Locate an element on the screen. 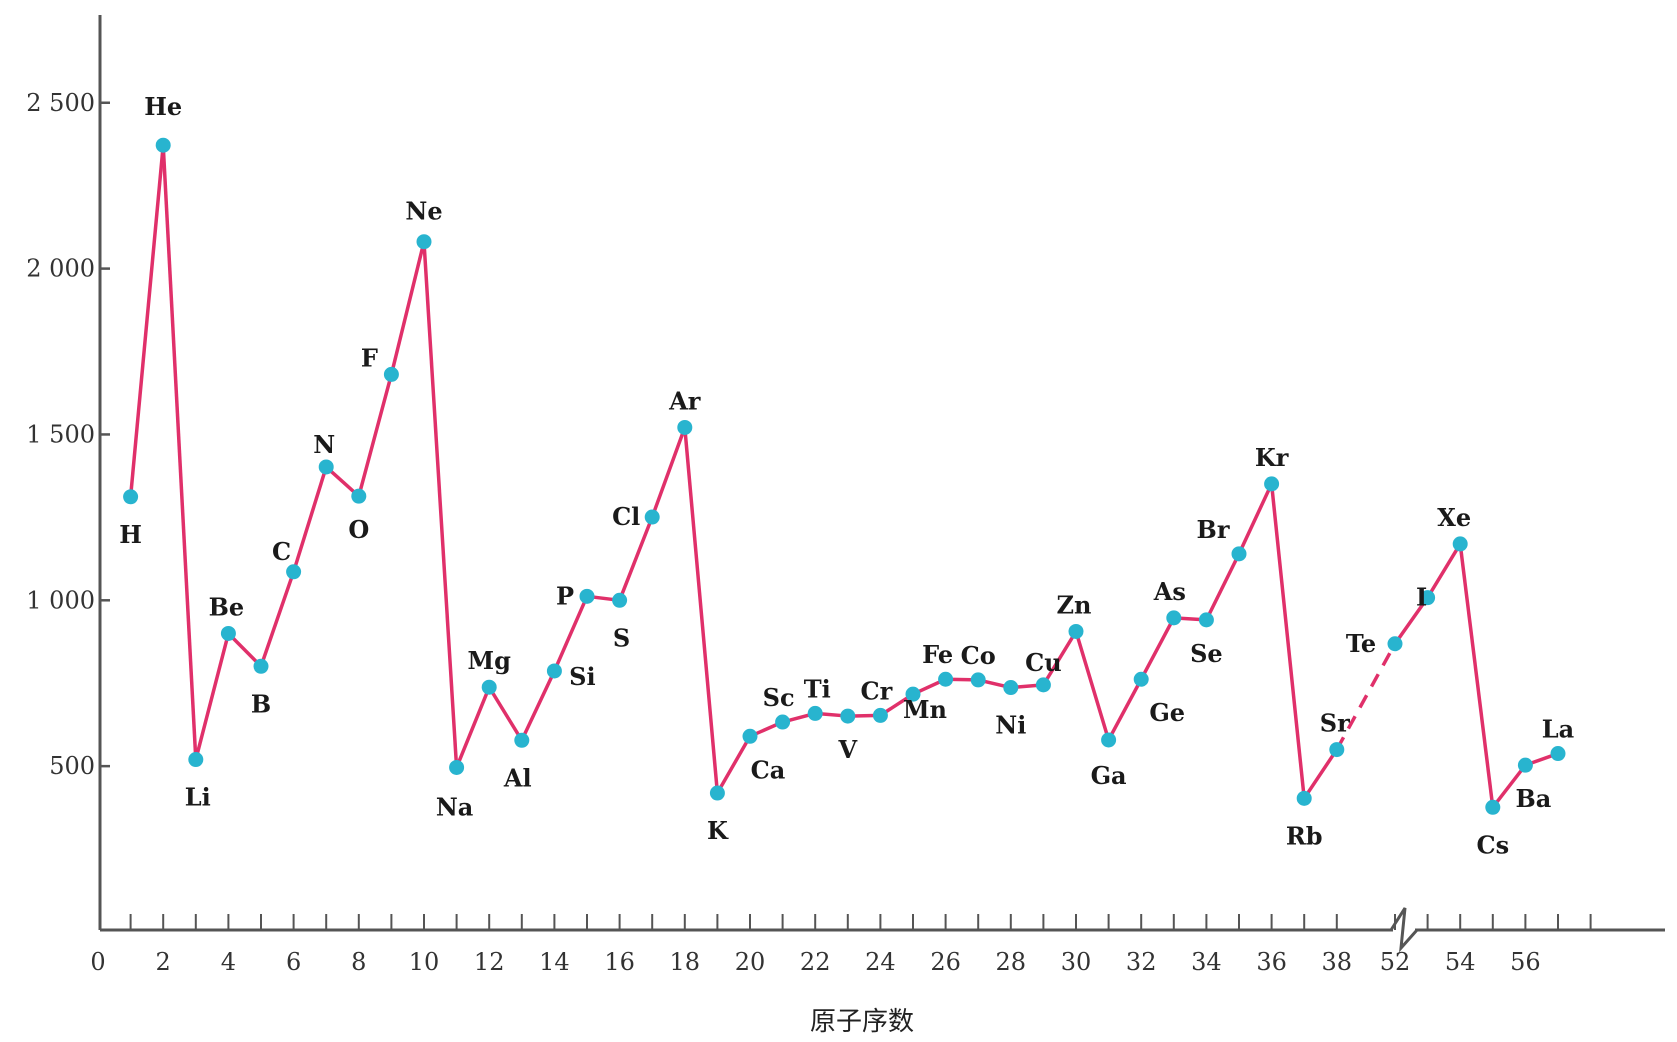 This screenshot has width=1677, height=1042. point-label-al: Al is located at coordinates (517, 777).